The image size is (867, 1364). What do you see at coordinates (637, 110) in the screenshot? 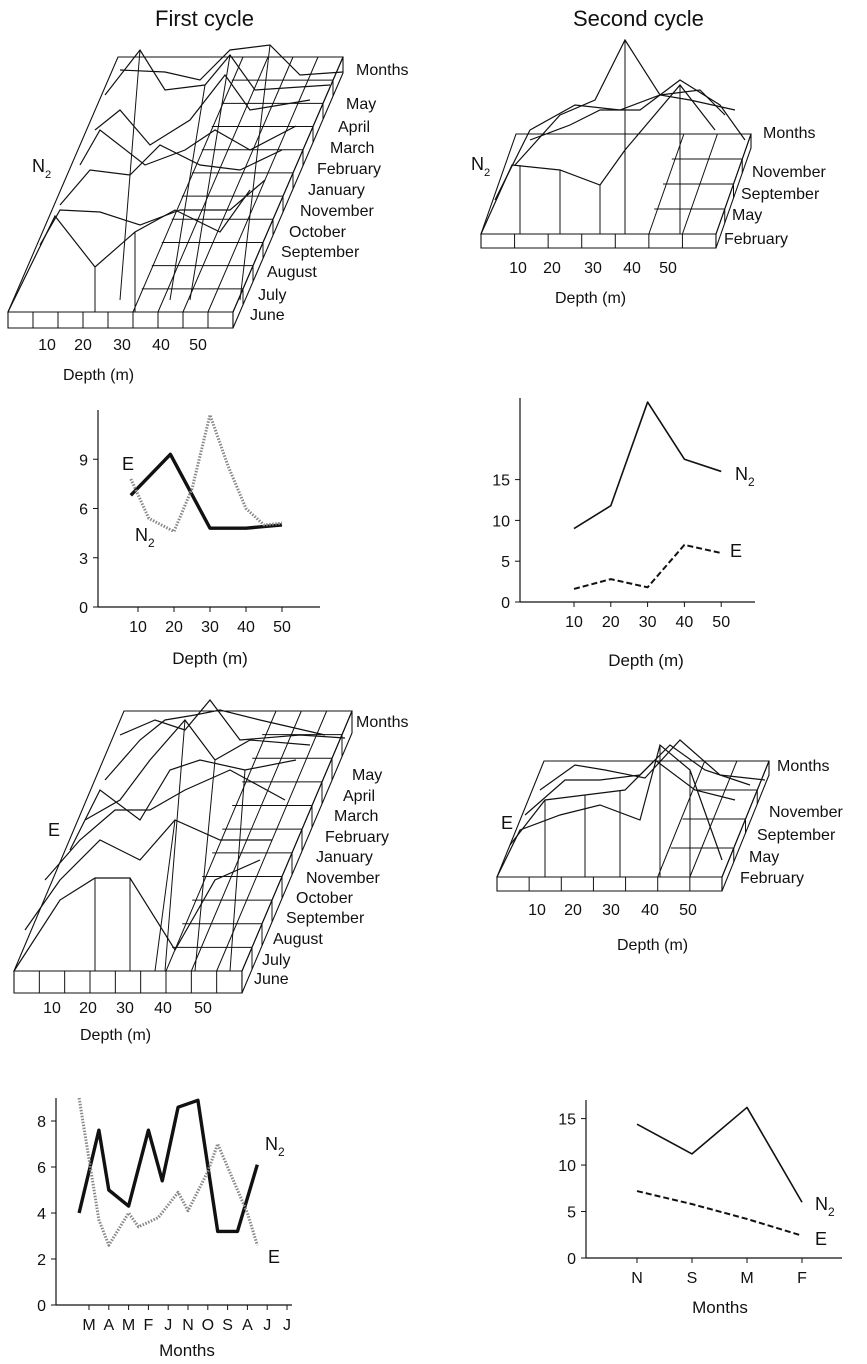
I see `c2-profile-line` at bounding box center [637, 110].